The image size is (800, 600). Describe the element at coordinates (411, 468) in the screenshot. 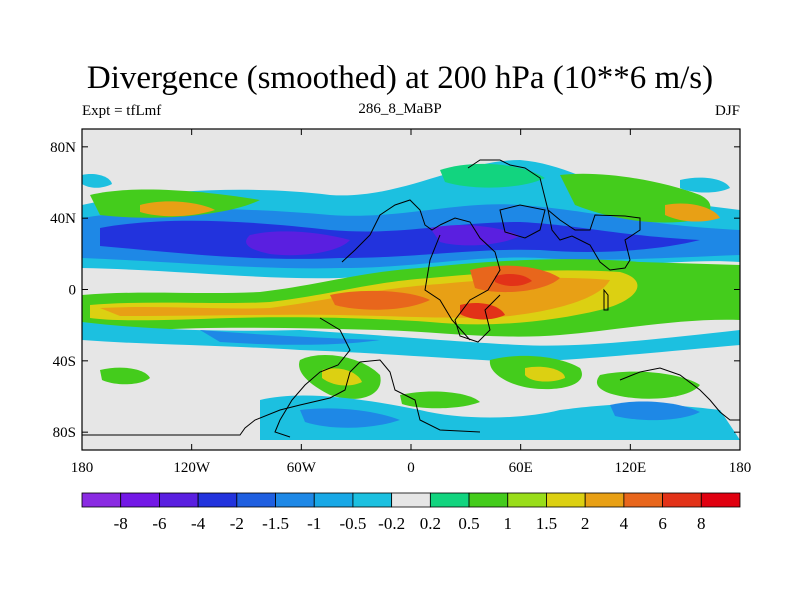

I see `x-tick-label: 0` at that location.